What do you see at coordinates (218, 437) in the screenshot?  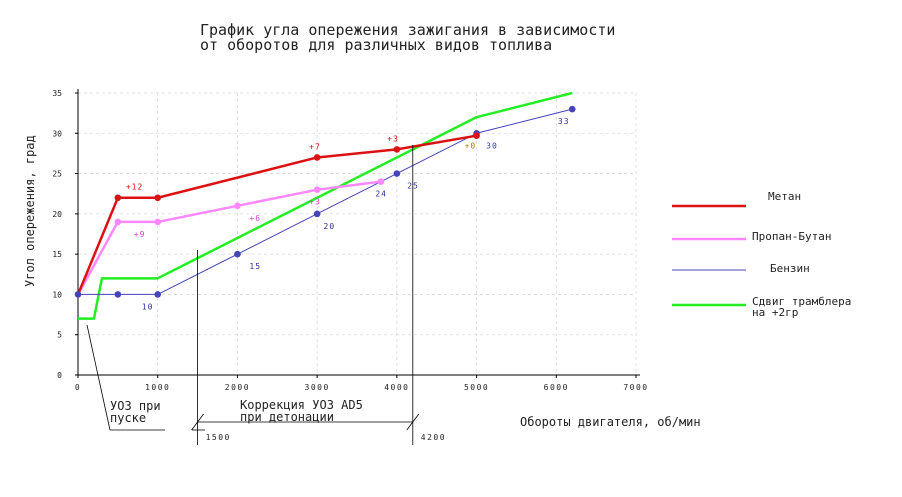 I see `annotation-1500: 1500` at bounding box center [218, 437].